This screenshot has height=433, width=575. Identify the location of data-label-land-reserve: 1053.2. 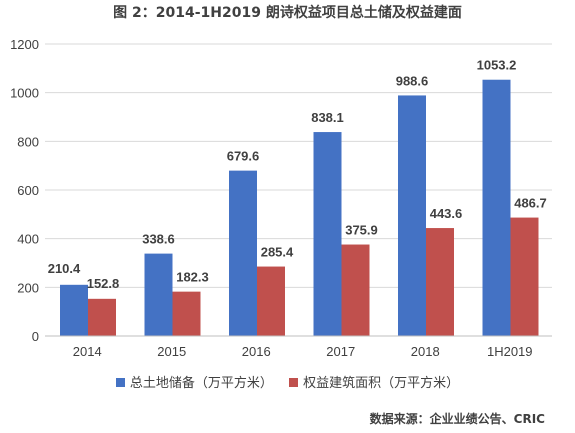
(497, 65).